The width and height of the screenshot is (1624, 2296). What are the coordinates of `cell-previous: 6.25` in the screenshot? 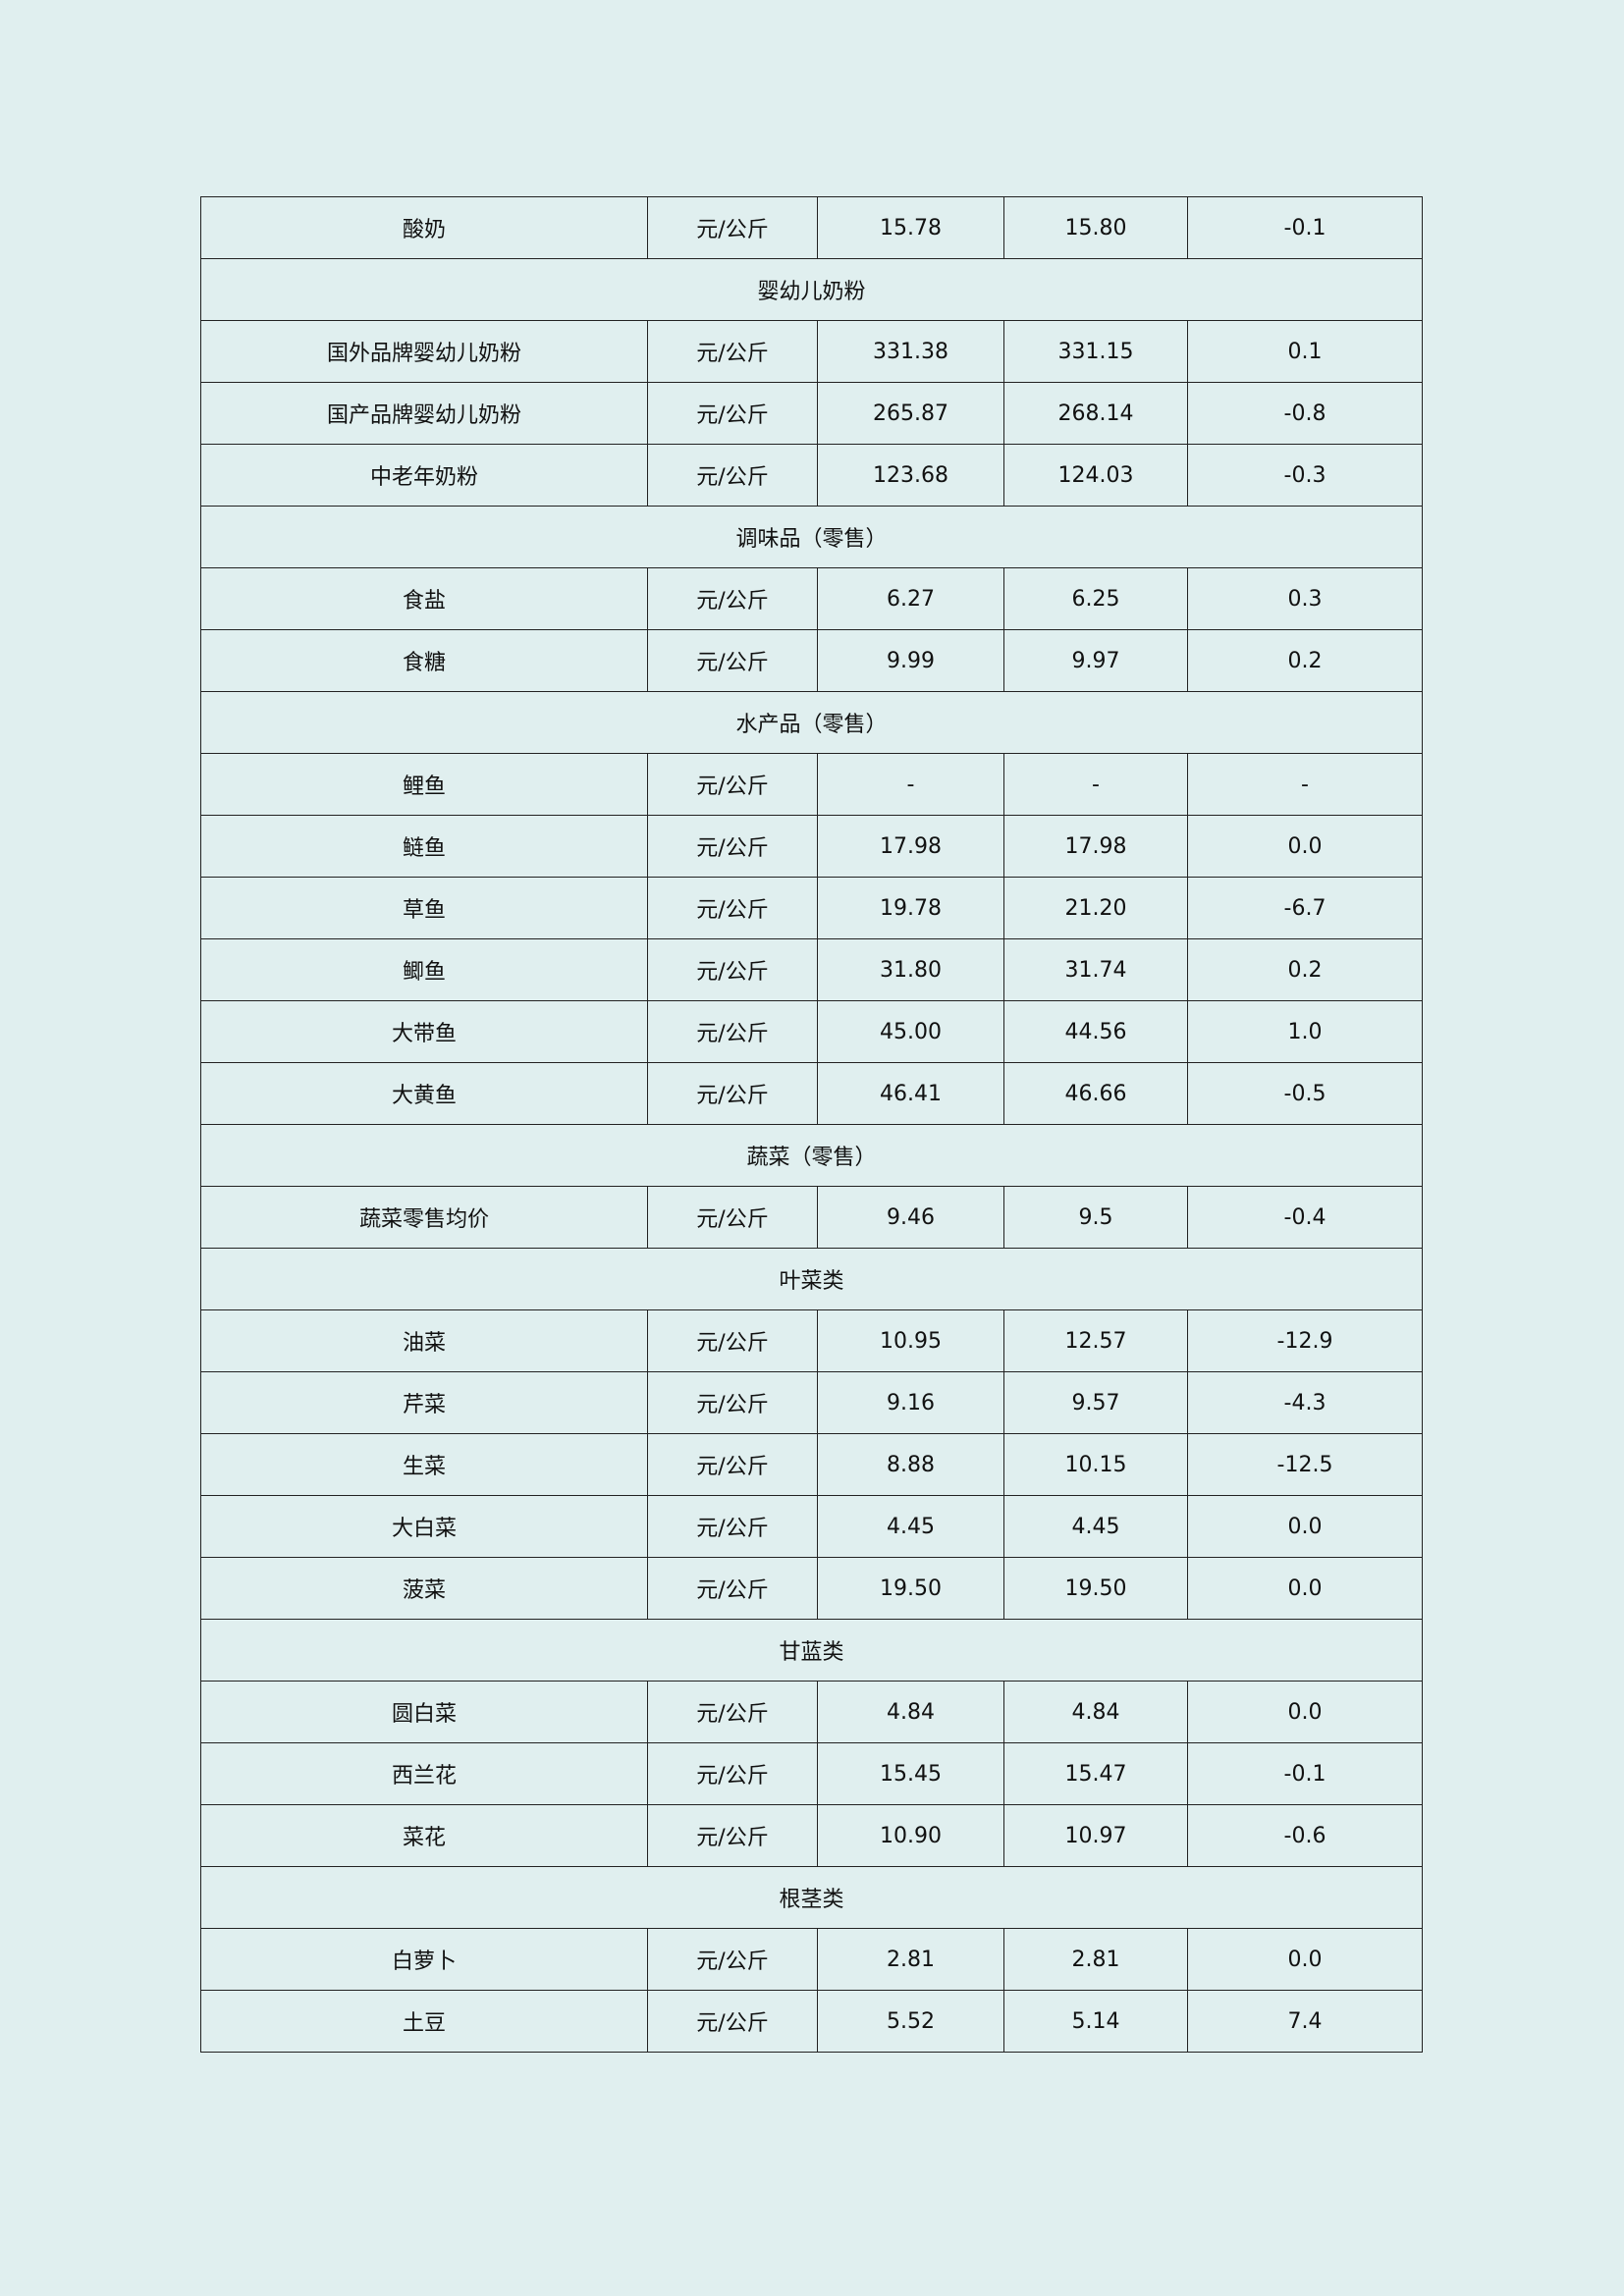 It's located at (1095, 599).